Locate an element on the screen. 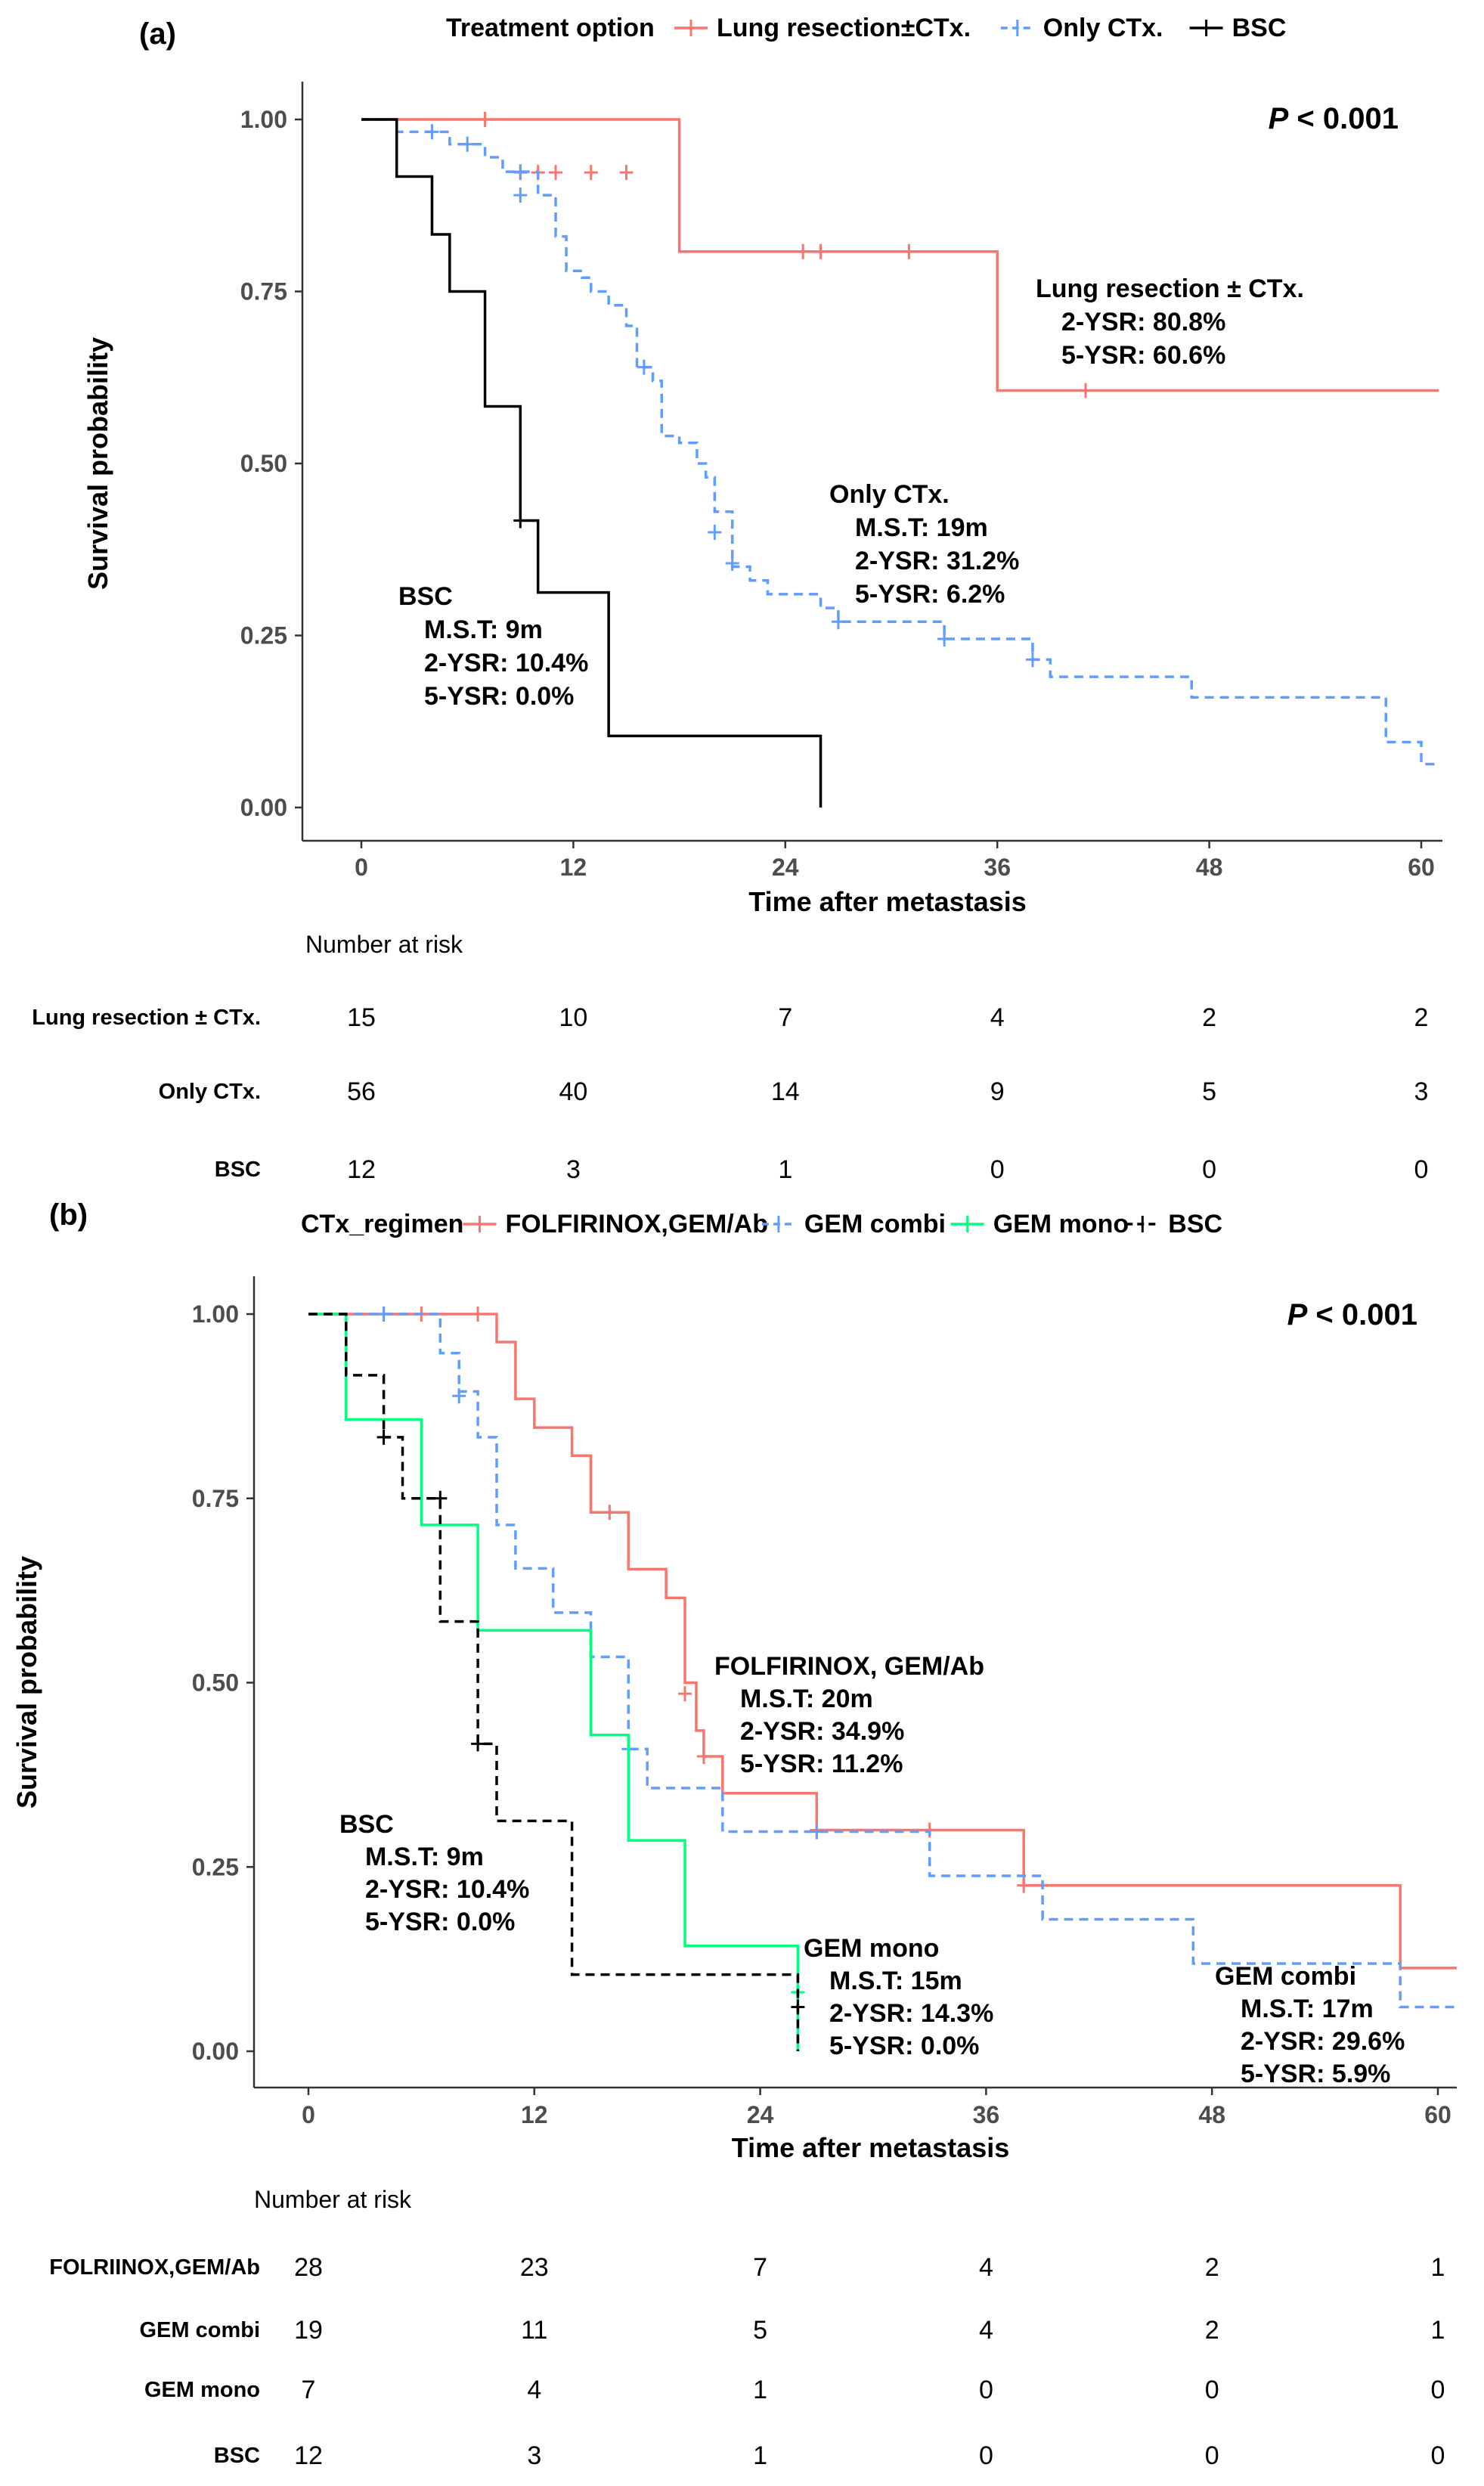  annotation-line: M.S.T: 17m is located at coordinates (1307, 2009).